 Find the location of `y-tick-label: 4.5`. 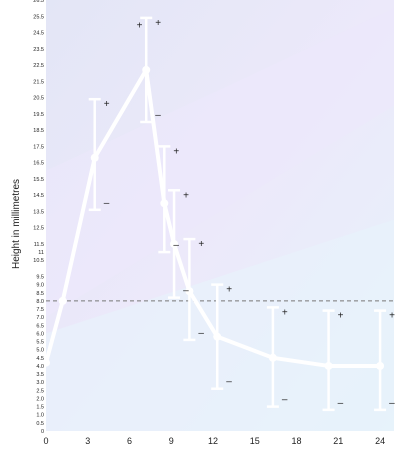

y-tick-label: 4.5 is located at coordinates (40, 359).